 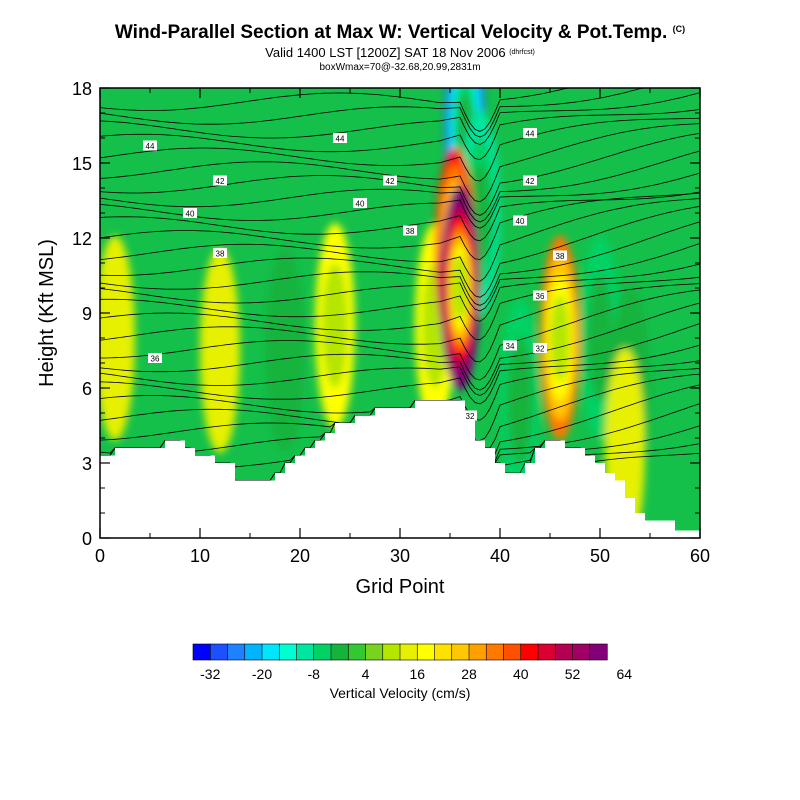 What do you see at coordinates (87, 539) in the screenshot?
I see `y-tick-label: 0` at bounding box center [87, 539].